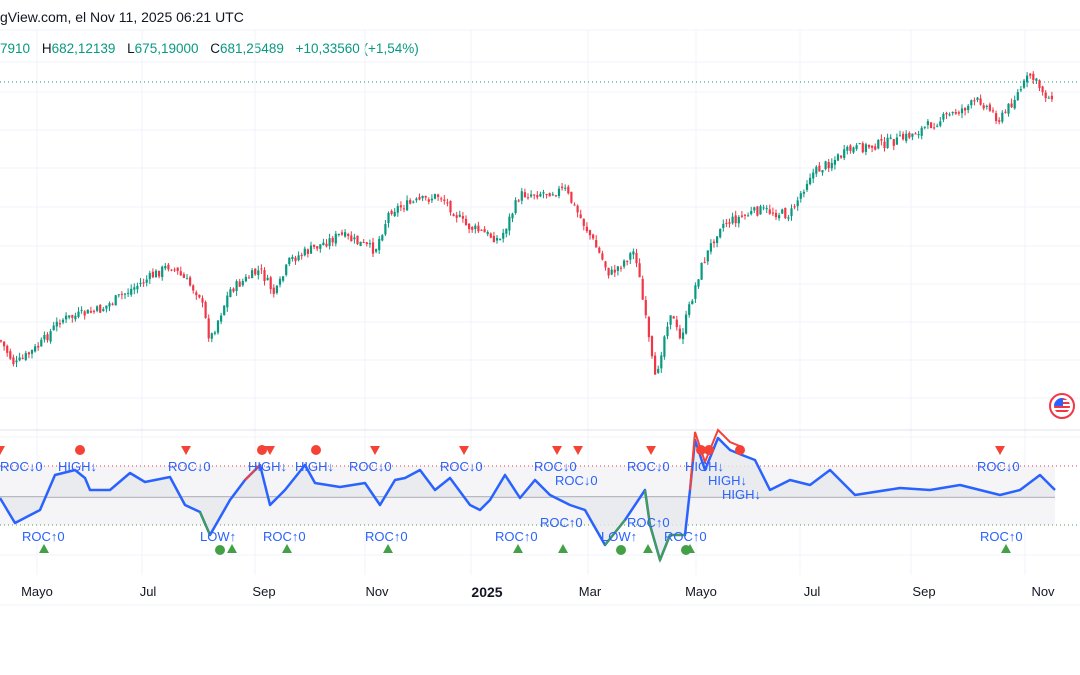 The height and width of the screenshot is (675, 1080). Describe the element at coordinates (704, 466) in the screenshot. I see `high-label: HIGH↓` at that location.